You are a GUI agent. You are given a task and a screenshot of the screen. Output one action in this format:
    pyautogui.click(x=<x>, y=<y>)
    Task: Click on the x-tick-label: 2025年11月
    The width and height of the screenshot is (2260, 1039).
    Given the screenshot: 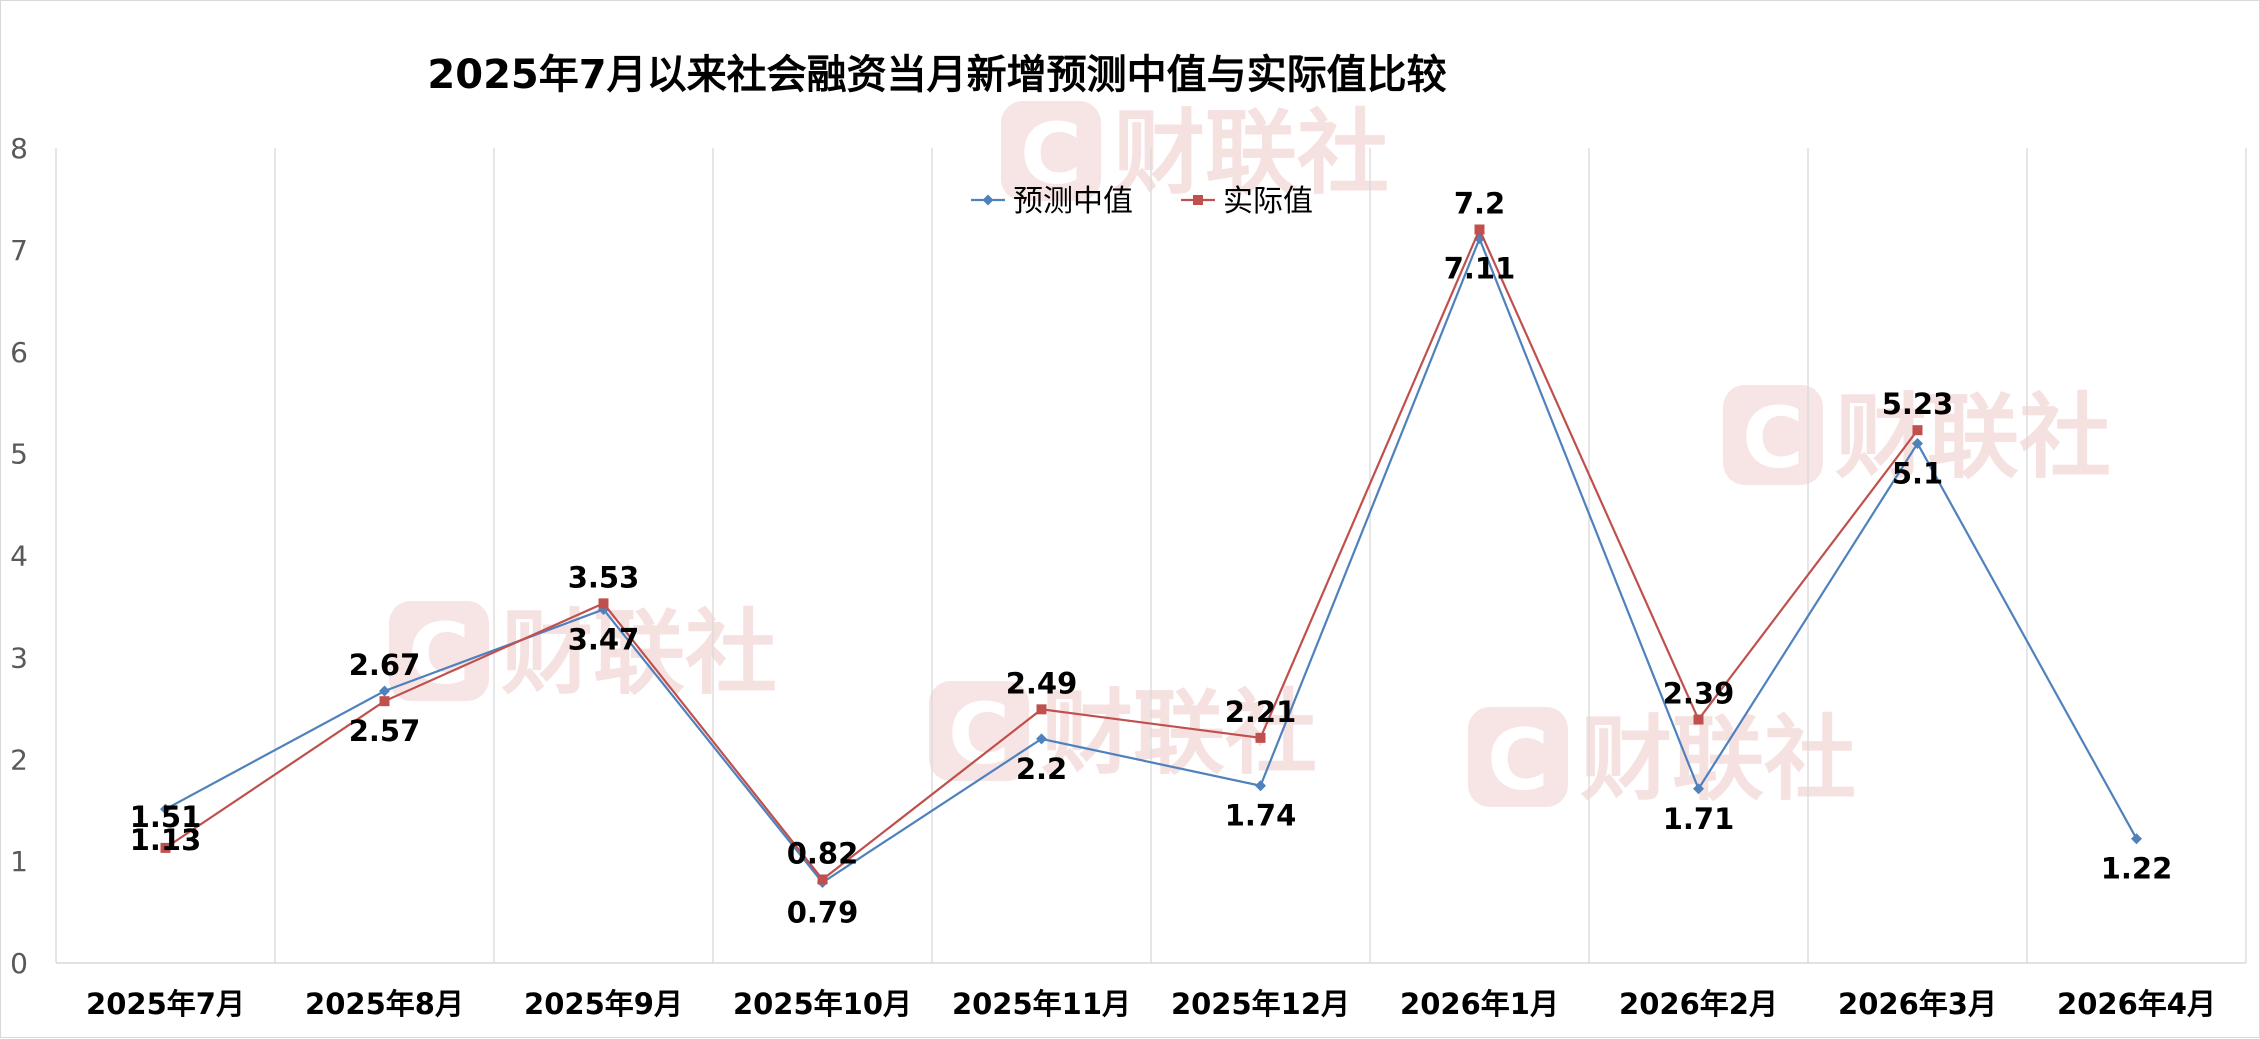 What is the action you would take?
    pyautogui.click(x=1041, y=1004)
    